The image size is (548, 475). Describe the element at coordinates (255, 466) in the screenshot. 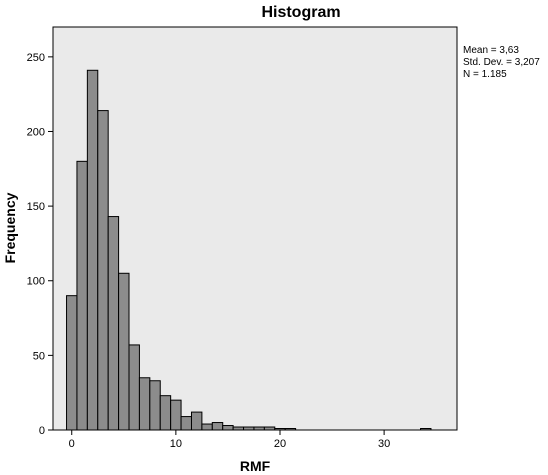

I see `x-axis-title: RMF` at that location.